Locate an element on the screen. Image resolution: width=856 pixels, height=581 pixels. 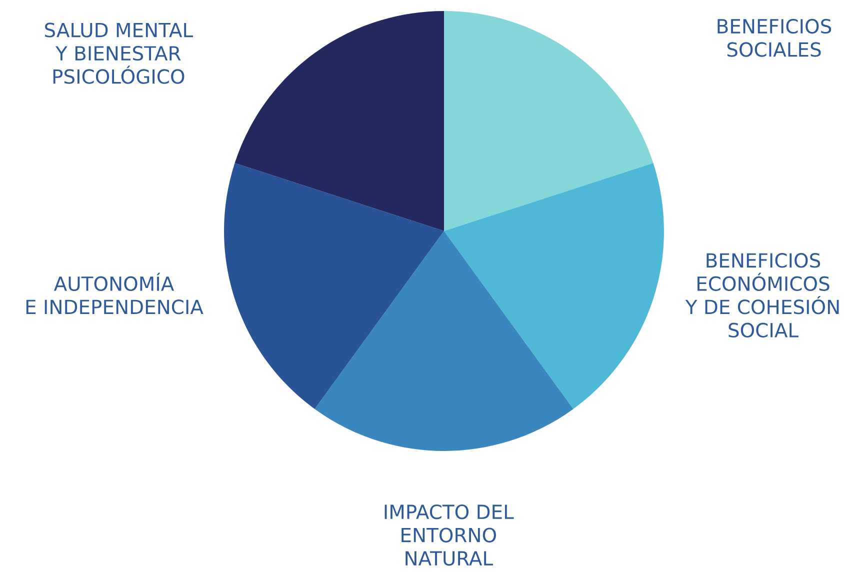
slice-label: SALUD MENTAL Y BIENESTAR PSICOLÓGICO is located at coordinates (118, 53).